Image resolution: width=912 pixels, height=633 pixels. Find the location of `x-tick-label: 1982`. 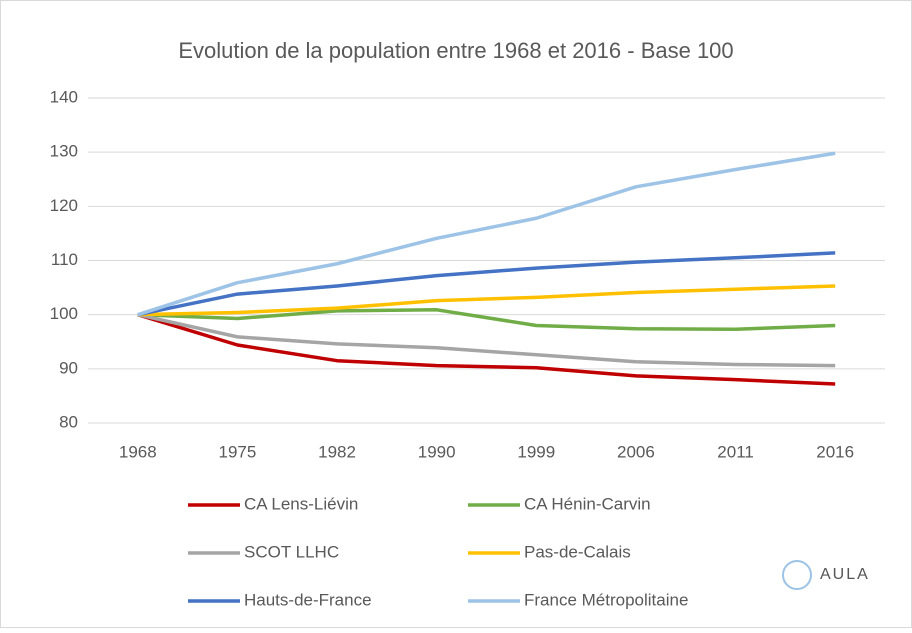

x-tick-label: 1982 is located at coordinates (337, 451).